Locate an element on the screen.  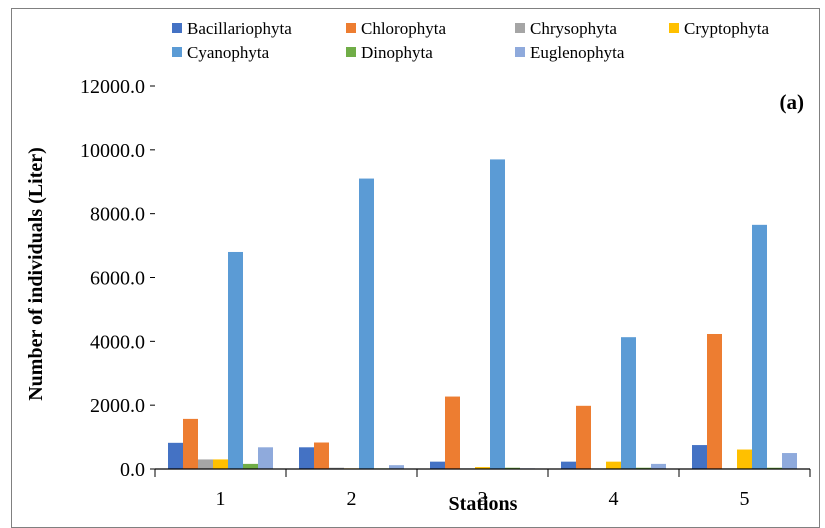
y-tick-label: 2000.0 is located at coordinates (117, 406).